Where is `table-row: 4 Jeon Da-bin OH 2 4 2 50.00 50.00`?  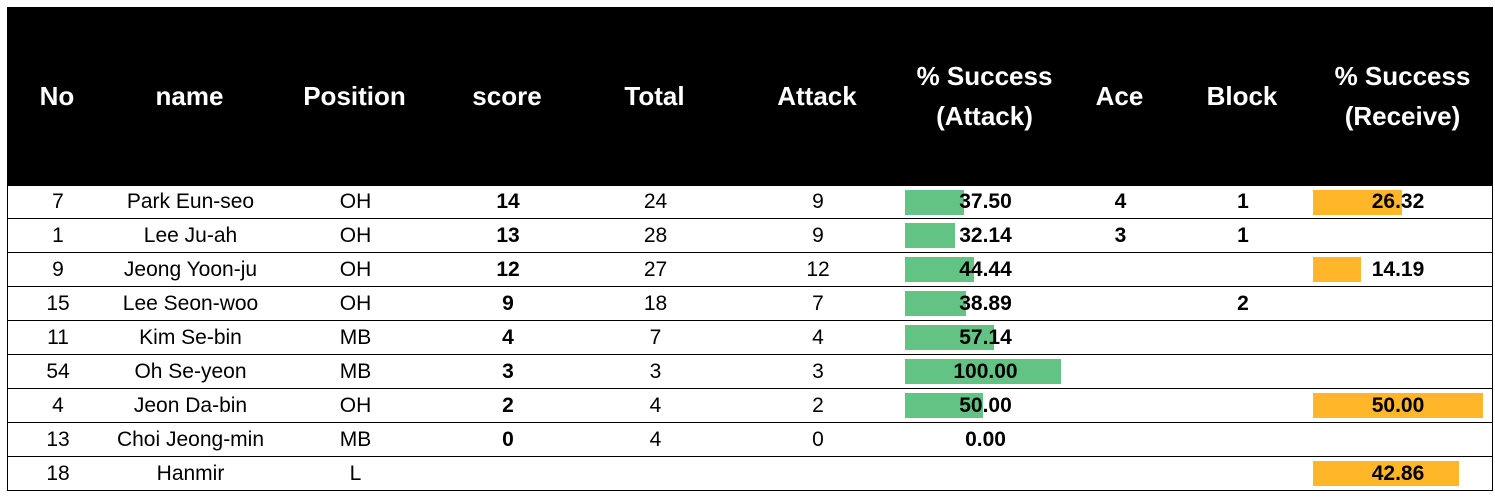
table-row: 4 Jeon Da-bin OH 2 4 2 50.00 50.00 is located at coordinates (750, 406).